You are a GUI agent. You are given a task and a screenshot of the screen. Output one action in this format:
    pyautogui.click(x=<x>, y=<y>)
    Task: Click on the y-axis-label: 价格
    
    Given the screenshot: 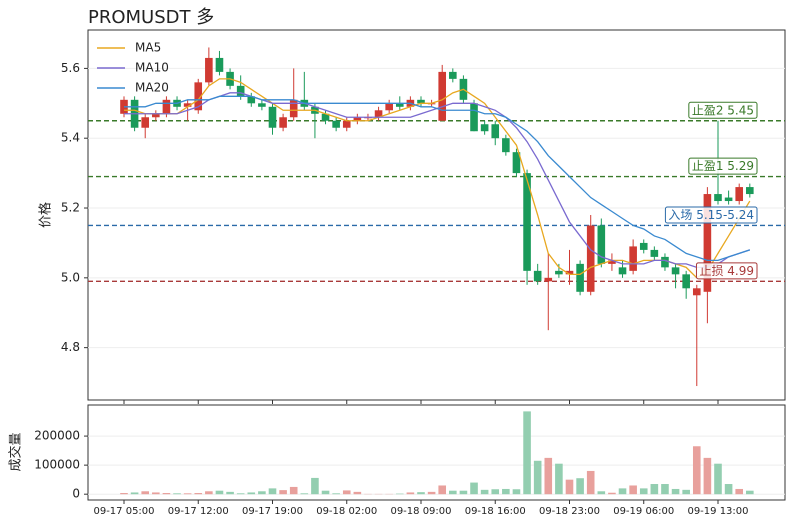 What is the action you would take?
    pyautogui.click(x=46, y=215)
    